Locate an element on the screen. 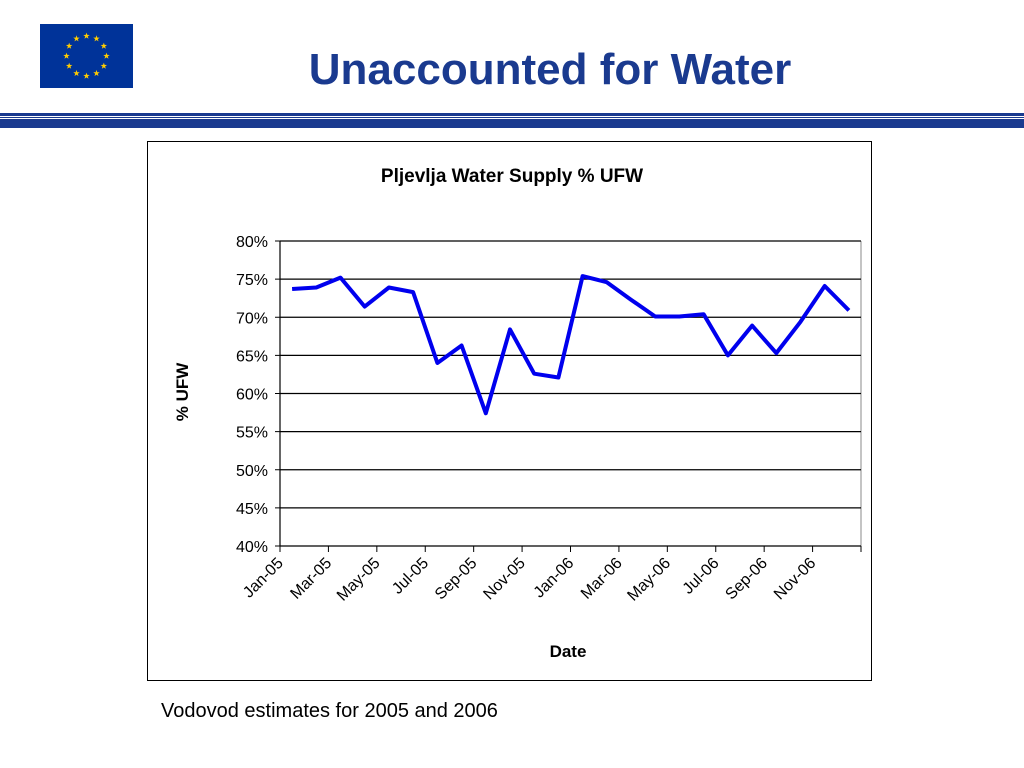 The width and height of the screenshot is (1024, 768). chart-caption: Vodovod estimates for 2005 and 2006 is located at coordinates (329, 711).